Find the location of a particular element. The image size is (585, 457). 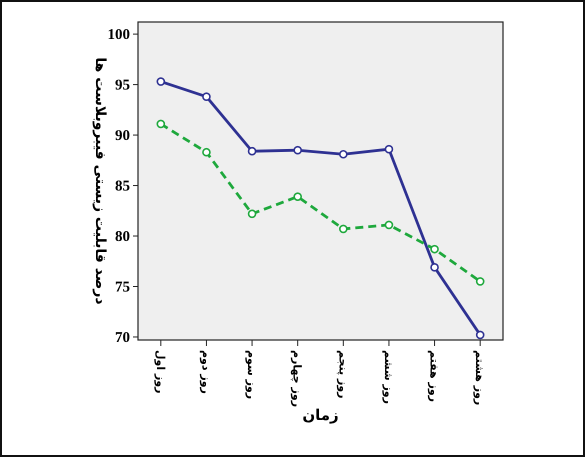

x-tick-label: روز چهارم is located at coordinates (297, 379).